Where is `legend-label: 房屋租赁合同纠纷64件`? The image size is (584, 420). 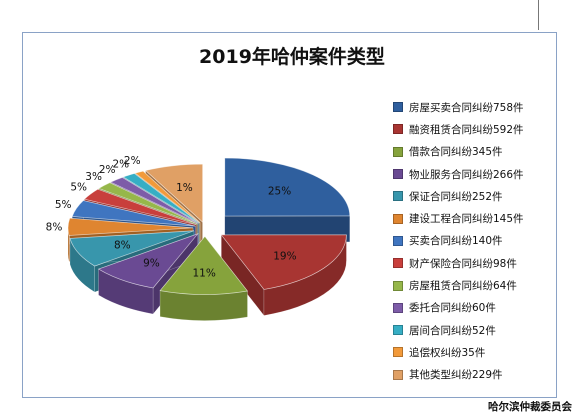 legend-label: 房屋租赁合同纠纷64件 is located at coordinates (463, 286).